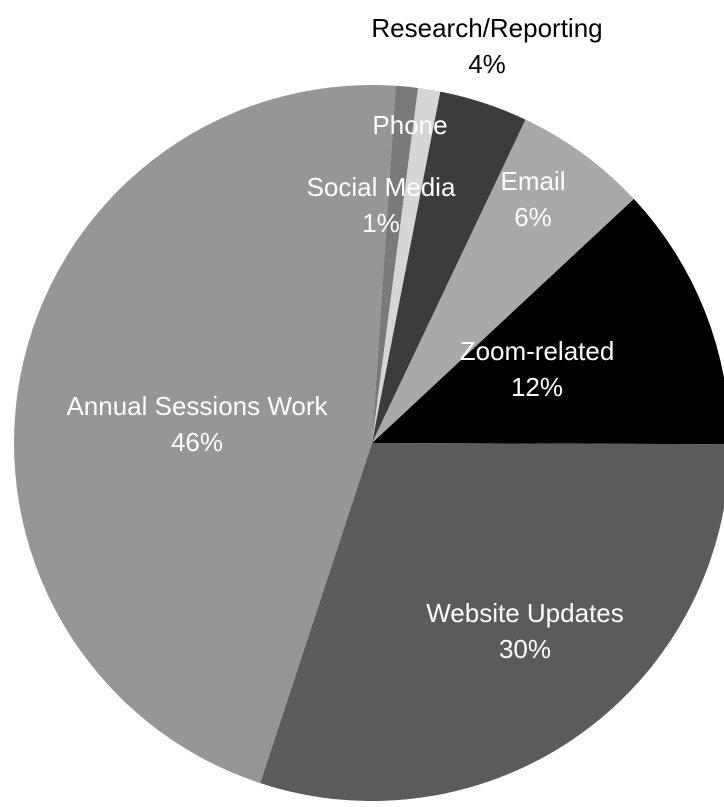 This screenshot has height=807, width=724. What do you see at coordinates (381, 223) in the screenshot?
I see `slice-percent-social-media: 1%` at bounding box center [381, 223].